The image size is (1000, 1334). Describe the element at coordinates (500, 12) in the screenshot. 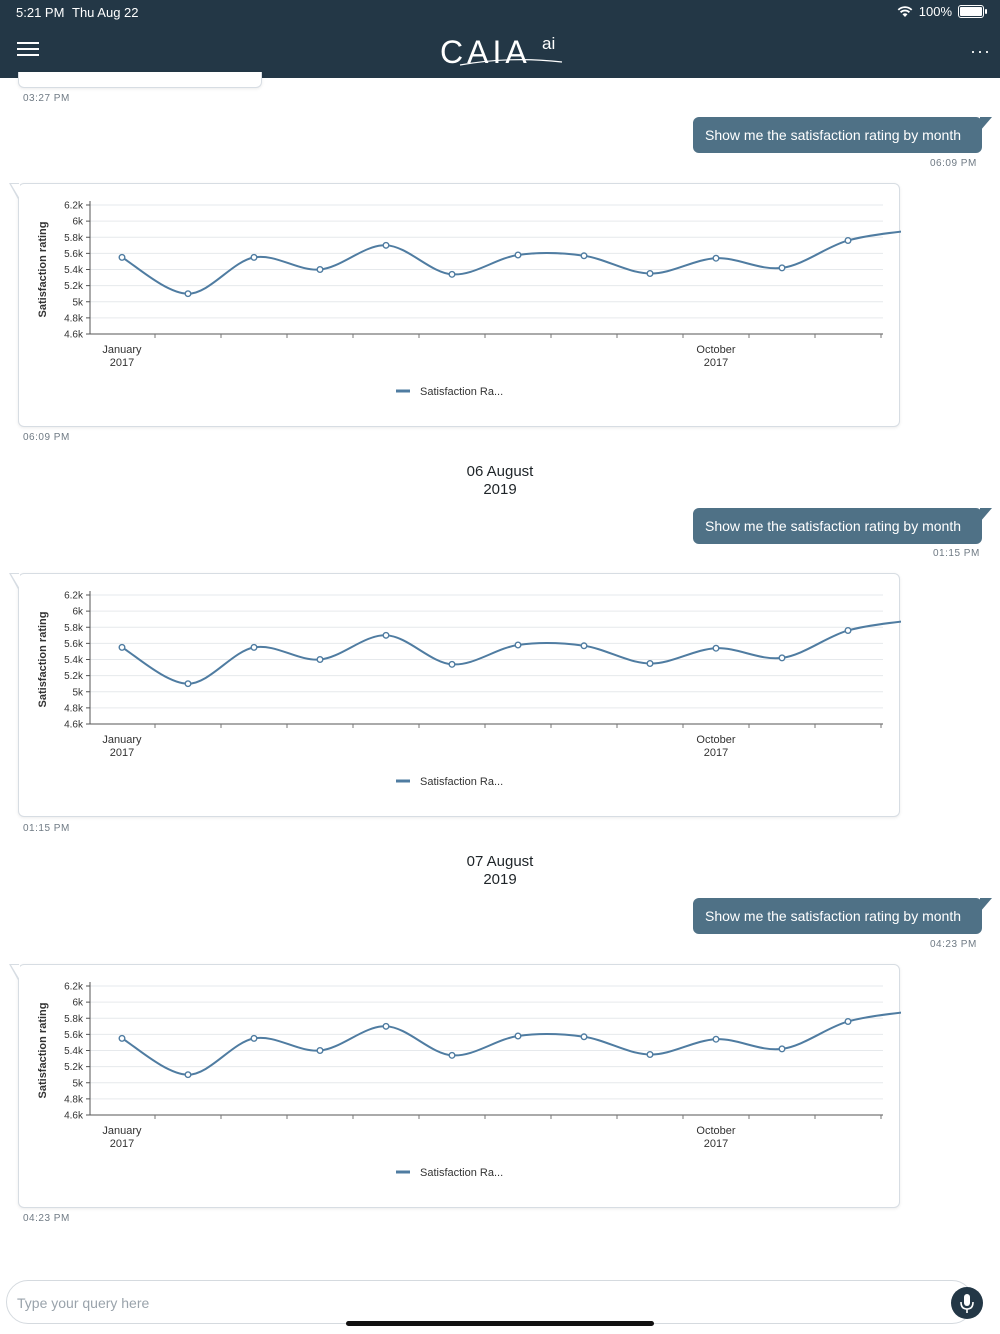

I see `status-bar: 5:21 PM Thu Aug 22 100%` at that location.